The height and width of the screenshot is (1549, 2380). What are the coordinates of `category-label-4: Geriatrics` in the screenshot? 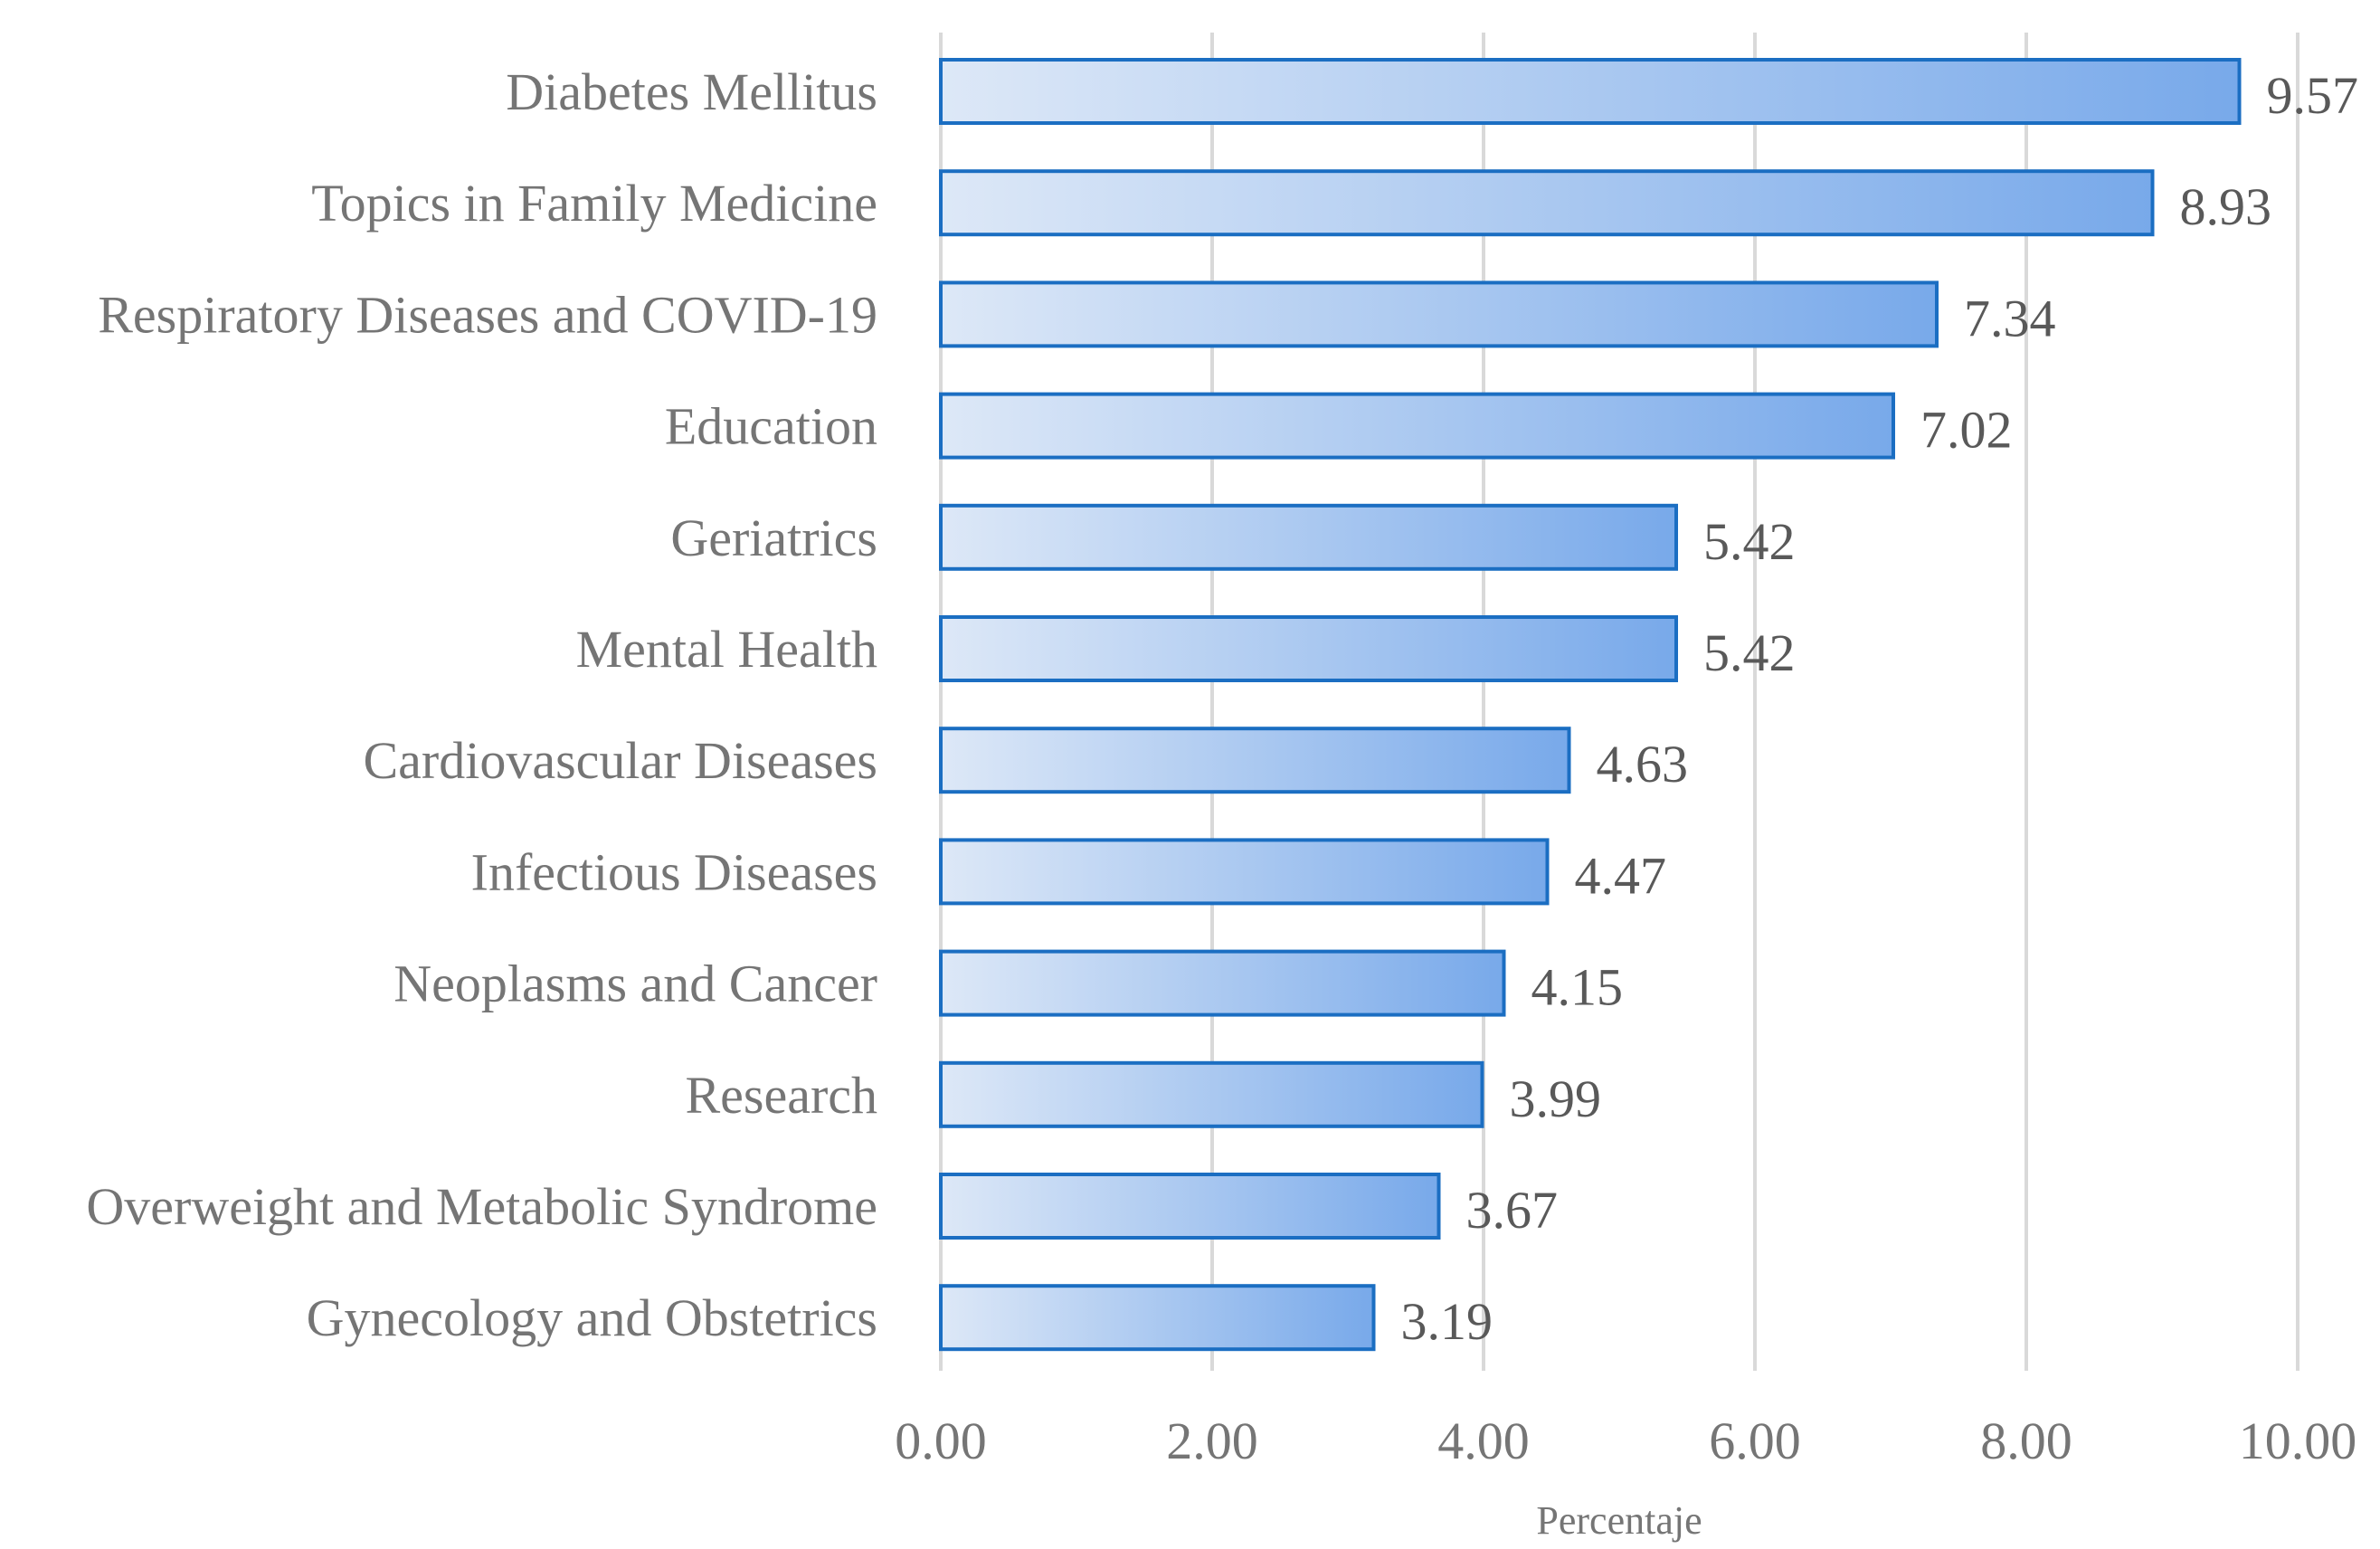 It's located at (773, 537).